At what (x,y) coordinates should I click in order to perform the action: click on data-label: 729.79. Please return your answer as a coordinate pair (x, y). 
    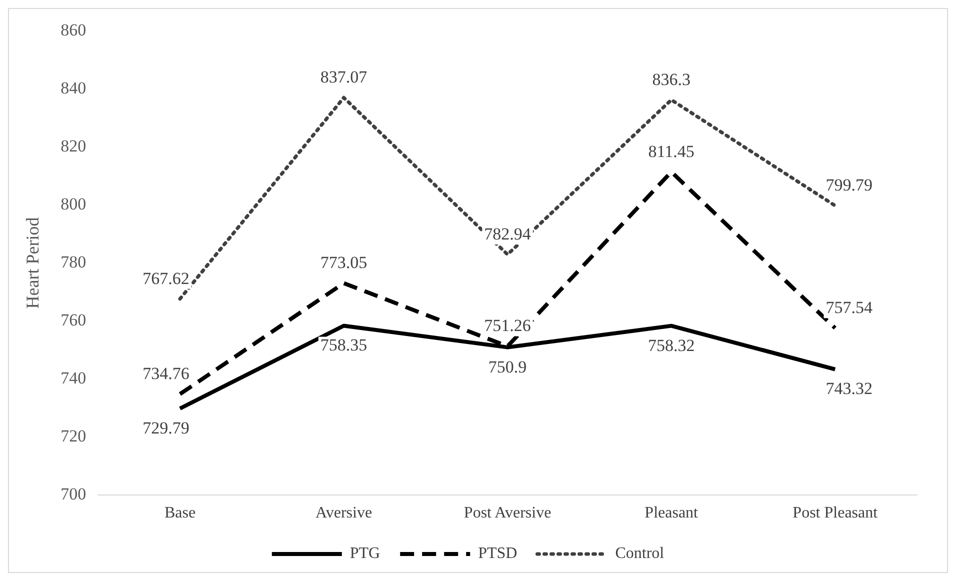
    Looking at the image, I should click on (166, 428).